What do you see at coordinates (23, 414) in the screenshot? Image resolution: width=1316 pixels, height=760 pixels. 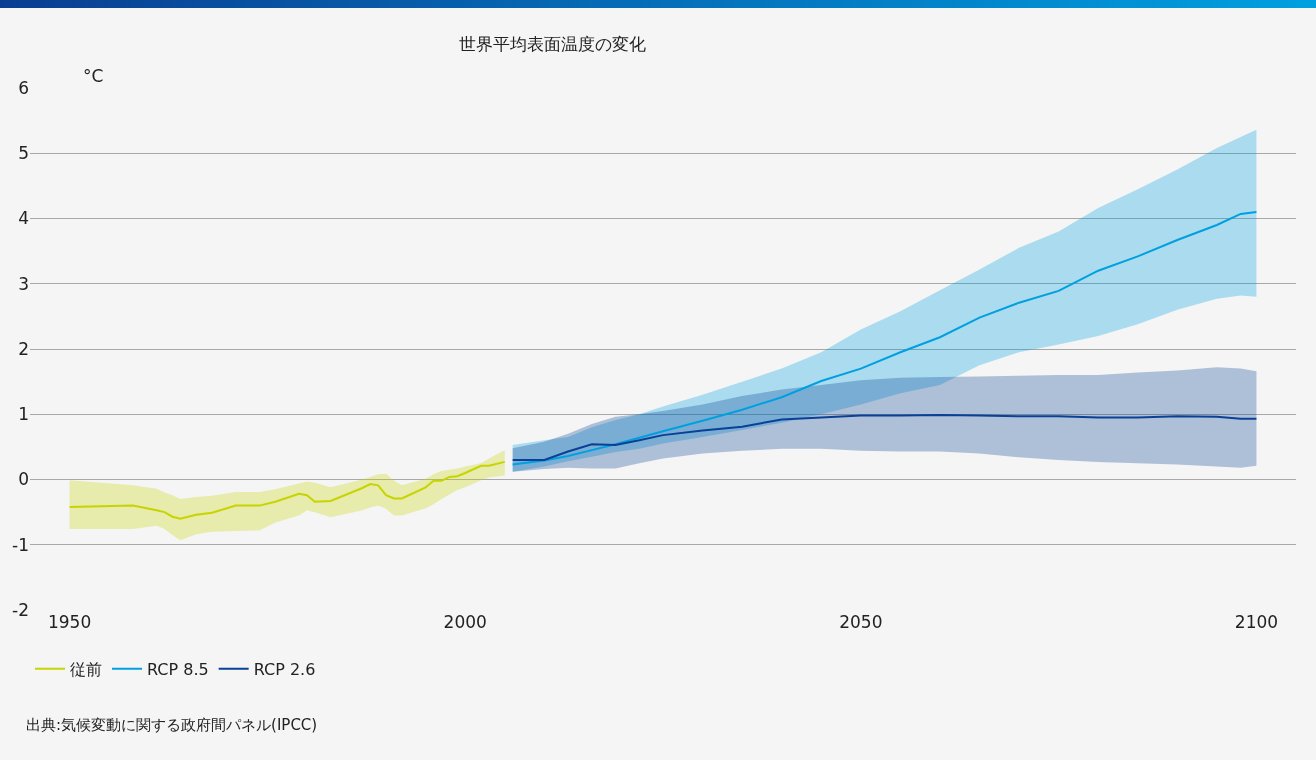 I see `y-tick-label: 1` at bounding box center [23, 414].